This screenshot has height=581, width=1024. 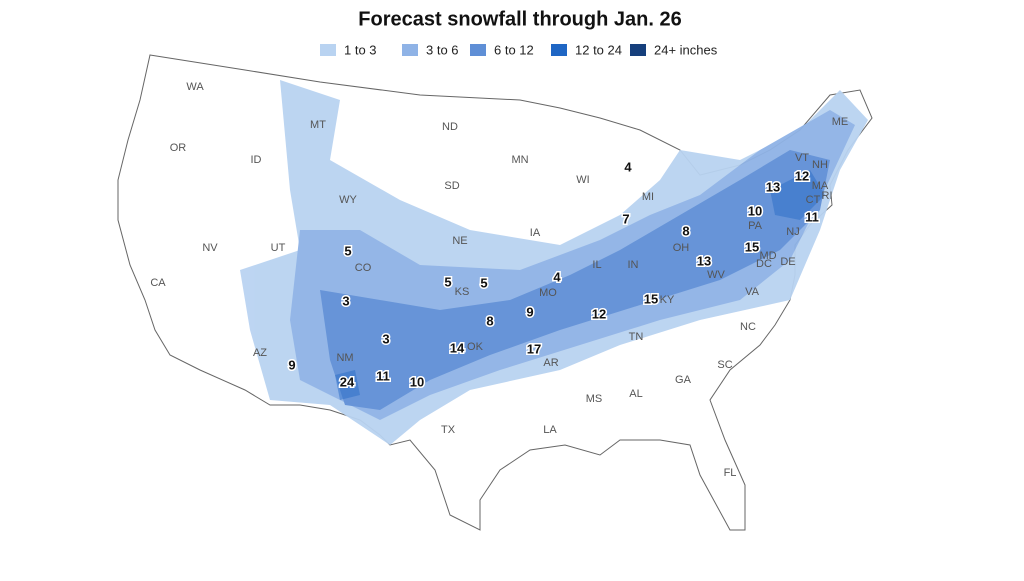 I want to click on state-label: OK, so click(x=475, y=347).